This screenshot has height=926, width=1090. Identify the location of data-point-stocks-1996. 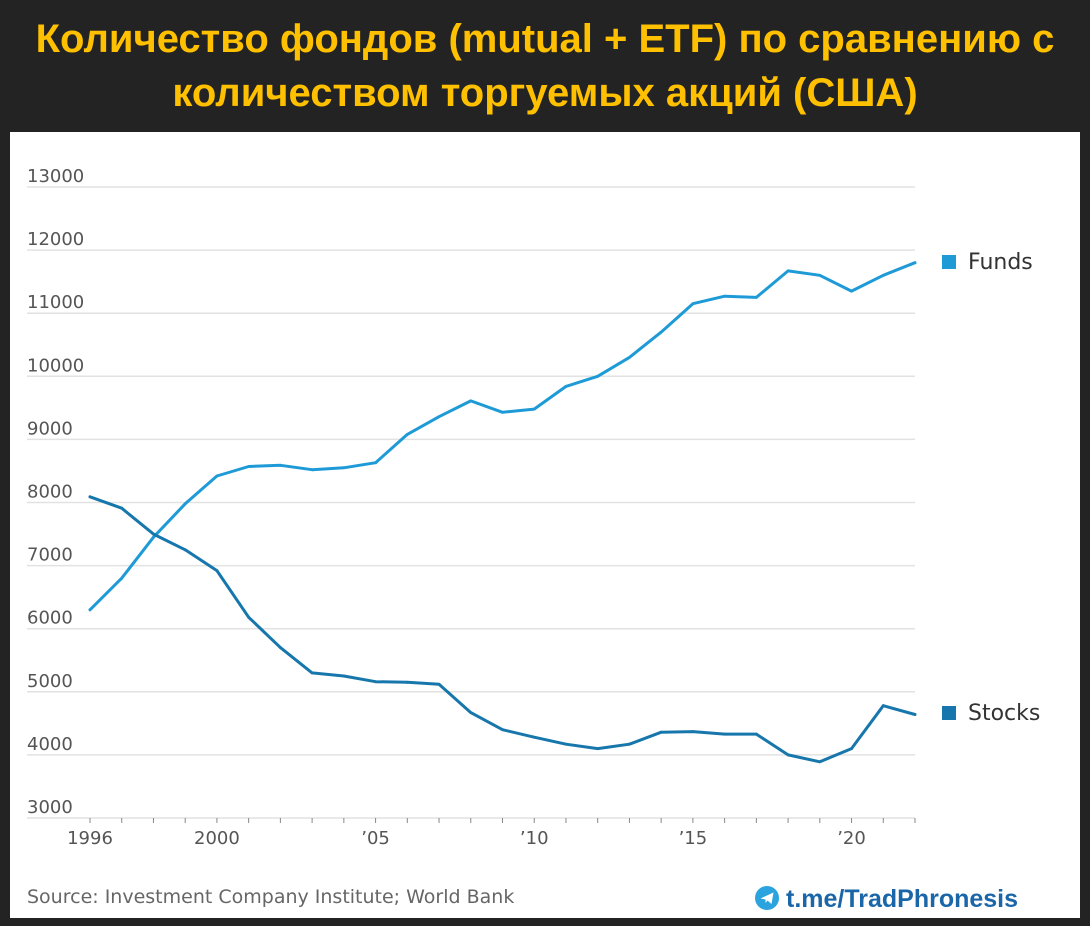
(90, 497).